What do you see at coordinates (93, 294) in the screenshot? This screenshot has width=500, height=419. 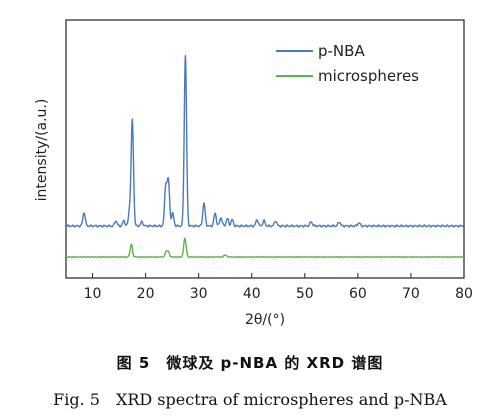 I see `x-tick-label: 10` at bounding box center [93, 294].